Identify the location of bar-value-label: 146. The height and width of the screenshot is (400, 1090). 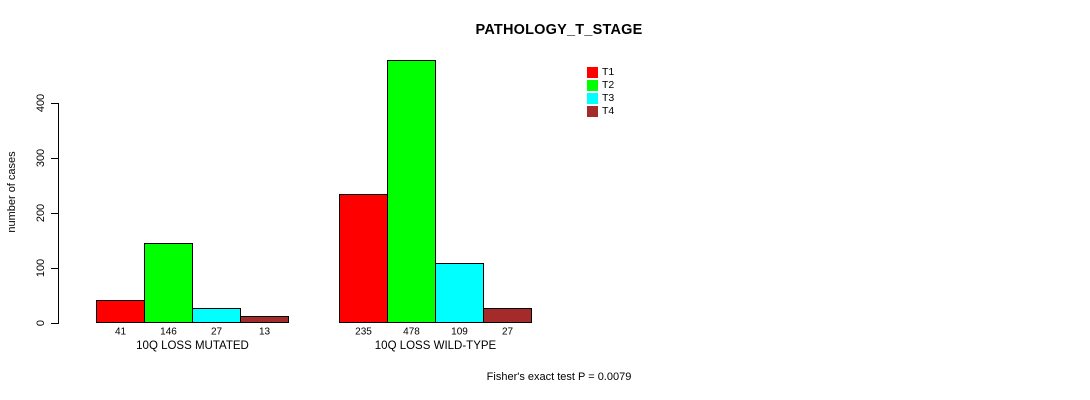
(168, 332).